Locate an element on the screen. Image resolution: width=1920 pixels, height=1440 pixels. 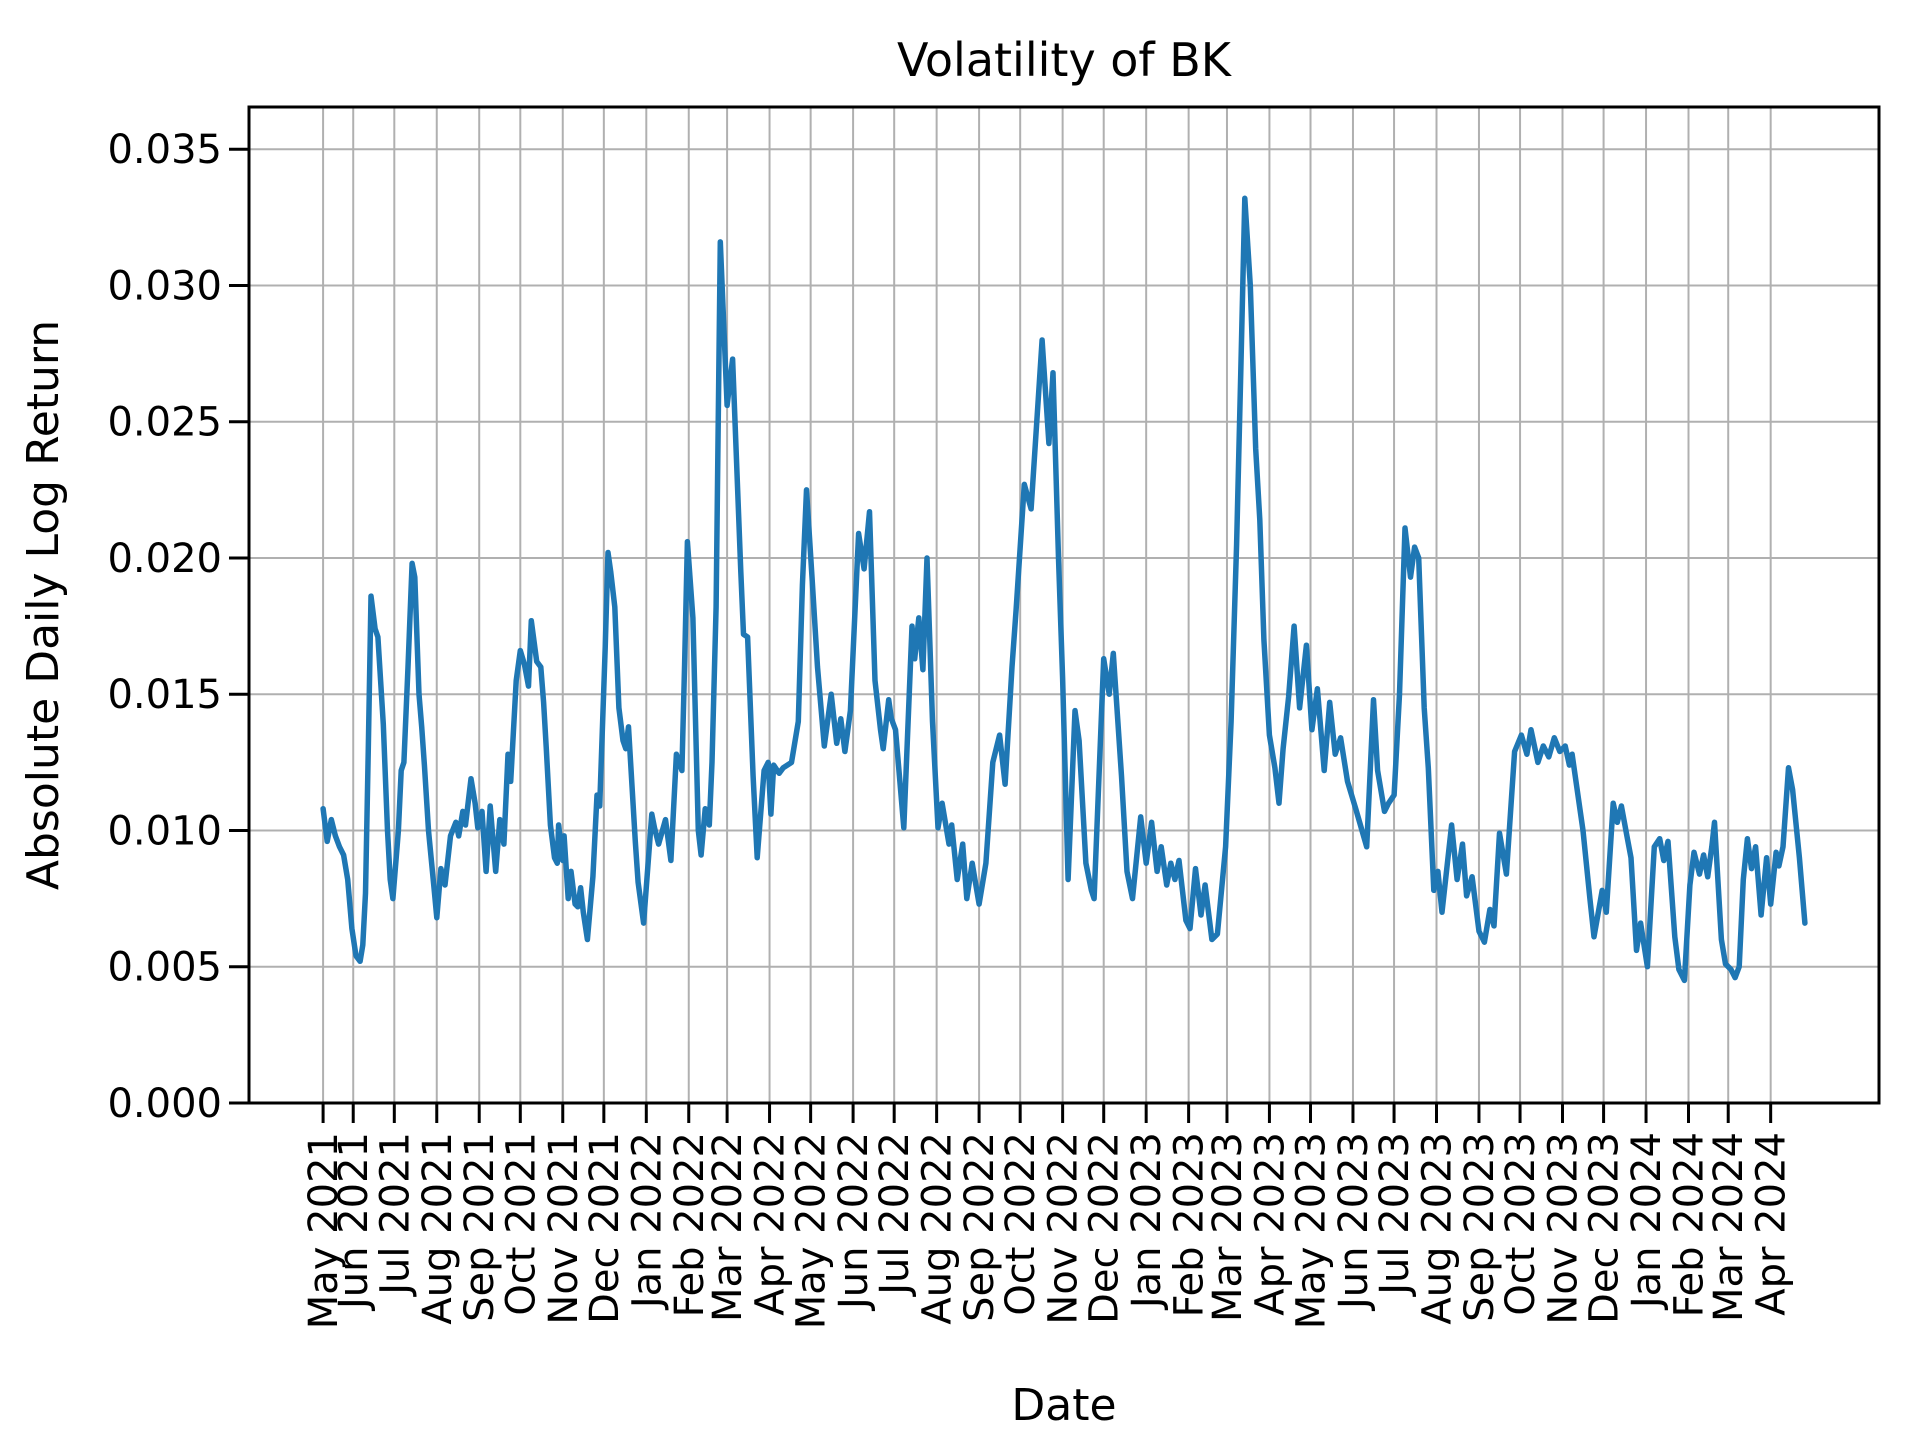
x-tick-label: Dec 2021 is located at coordinates (605, 1228).